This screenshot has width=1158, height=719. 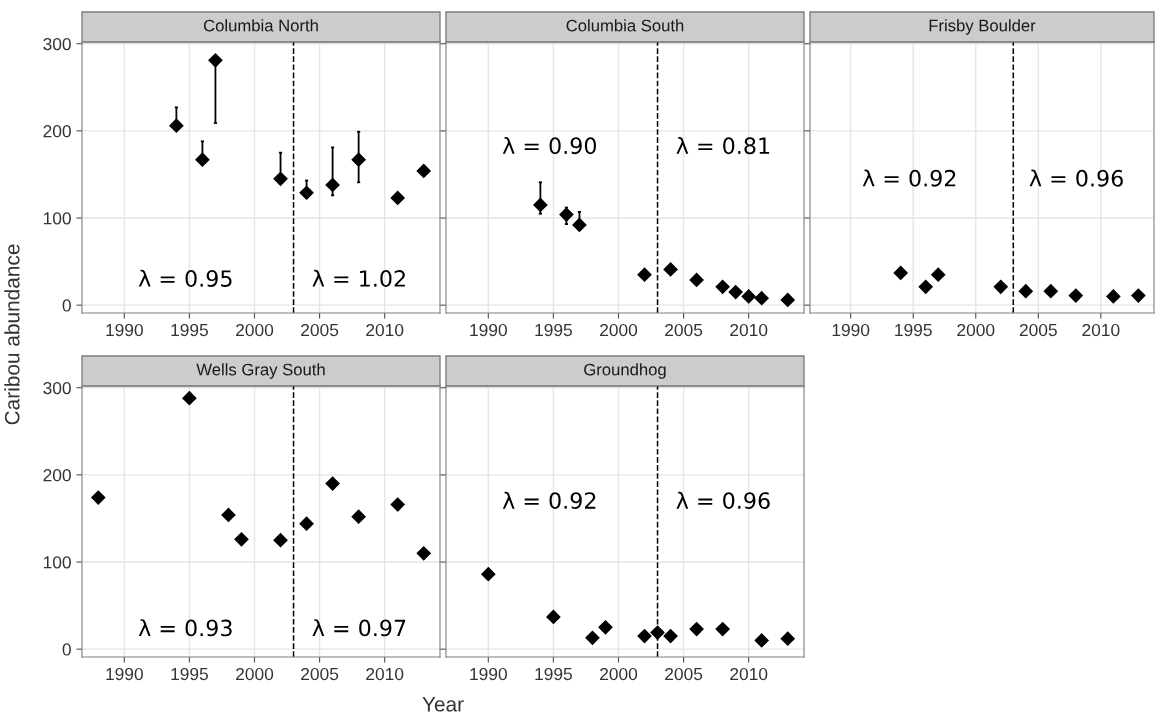 What do you see at coordinates (723, 145) in the screenshot?
I see `annotation: λ = 0.81` at bounding box center [723, 145].